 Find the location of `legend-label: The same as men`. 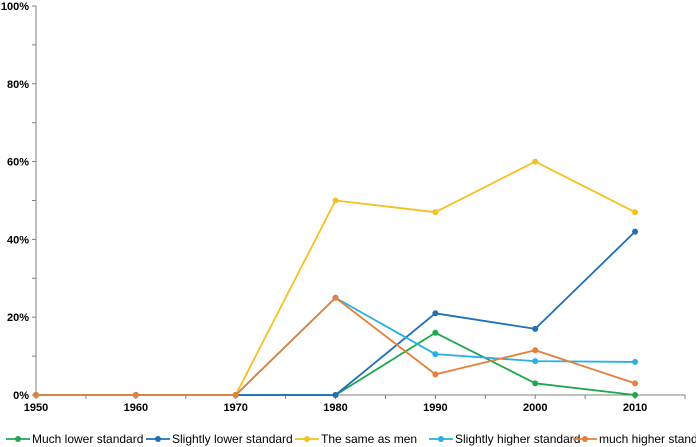

legend-label: The same as men is located at coordinates (369, 439).